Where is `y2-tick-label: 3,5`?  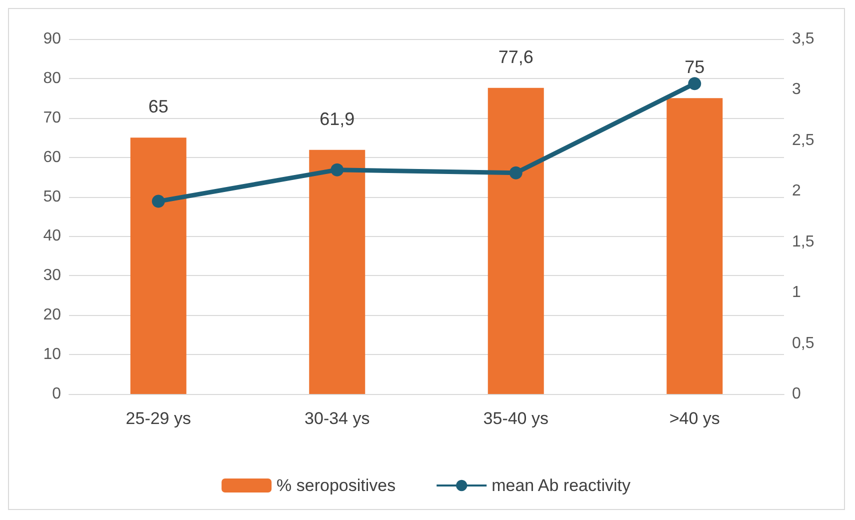 y2-tick-label: 3,5 is located at coordinates (803, 39).